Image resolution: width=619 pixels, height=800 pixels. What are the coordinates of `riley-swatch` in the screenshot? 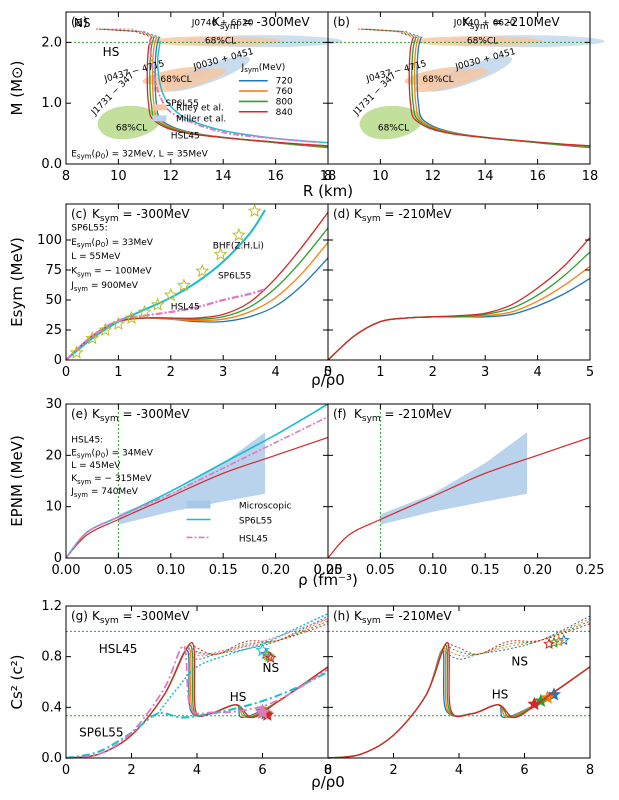 It's located at (159, 107).